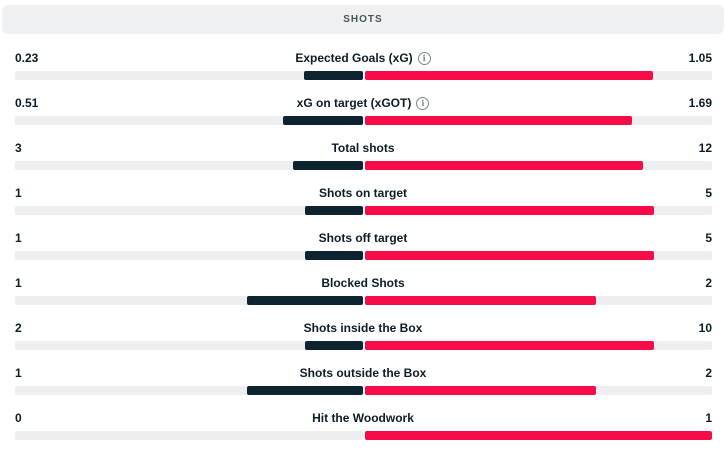 This screenshot has height=455, width=726. I want to click on stat-label-text: Shots inside the Box, so click(363, 328).